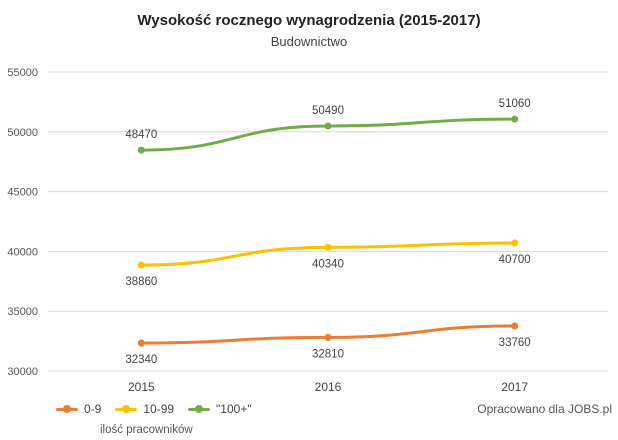 The width and height of the screenshot is (618, 440). What do you see at coordinates (146, 430) in the screenshot?
I see `legend-note: ilość pracowników` at bounding box center [146, 430].